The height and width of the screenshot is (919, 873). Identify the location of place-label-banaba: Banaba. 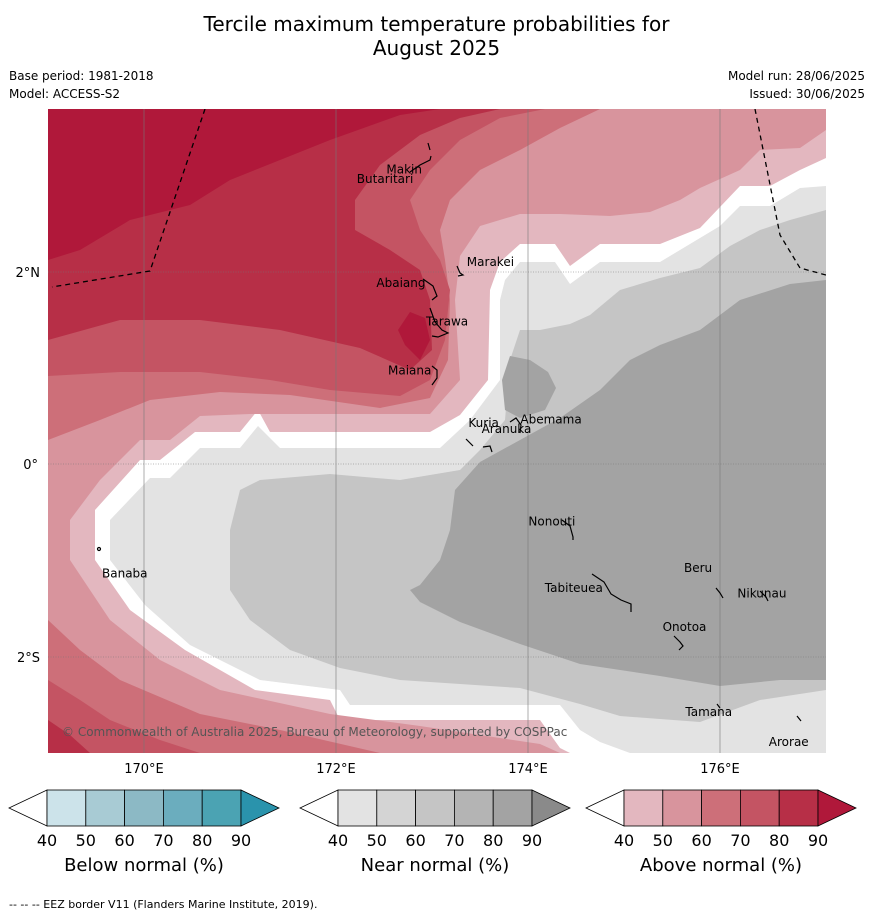
(125, 573).